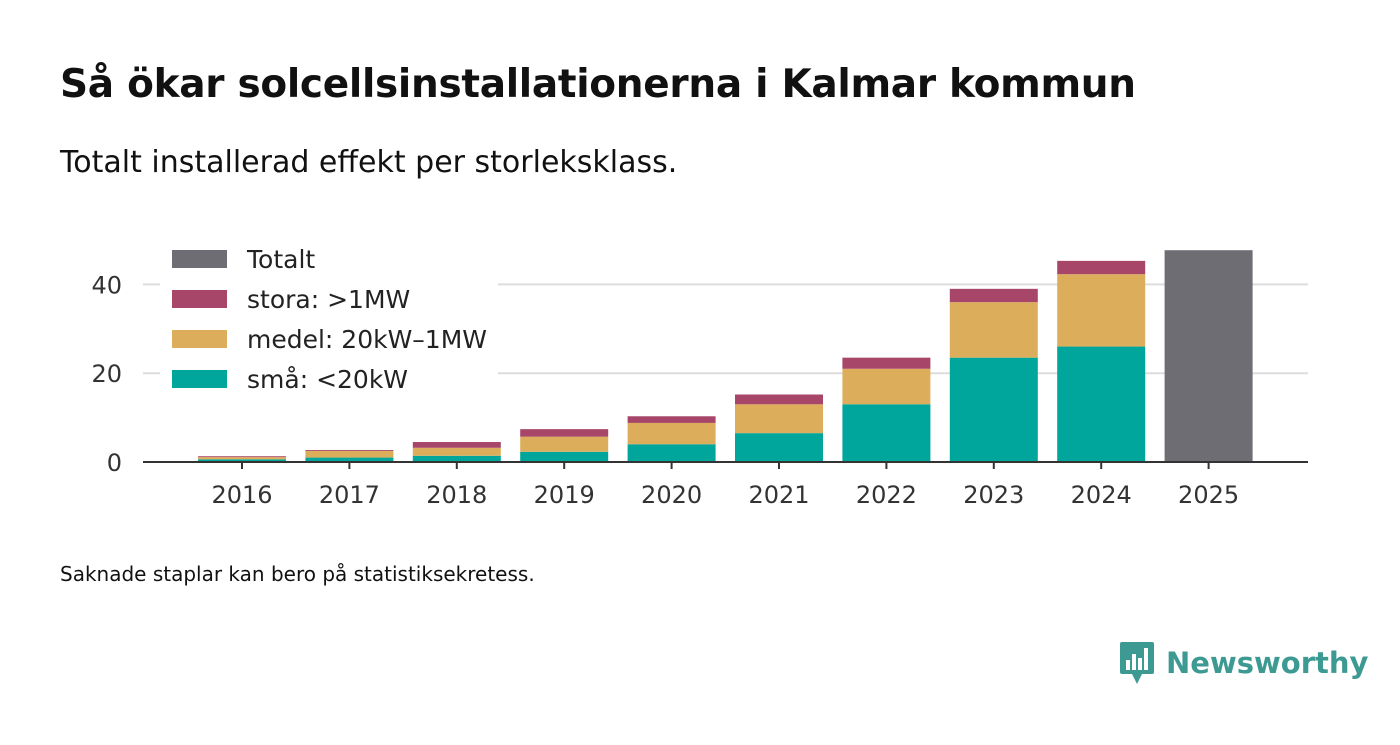  Describe the element at coordinates (456, 495) in the screenshot. I see `x-tick-label-2018: 2018` at that location.